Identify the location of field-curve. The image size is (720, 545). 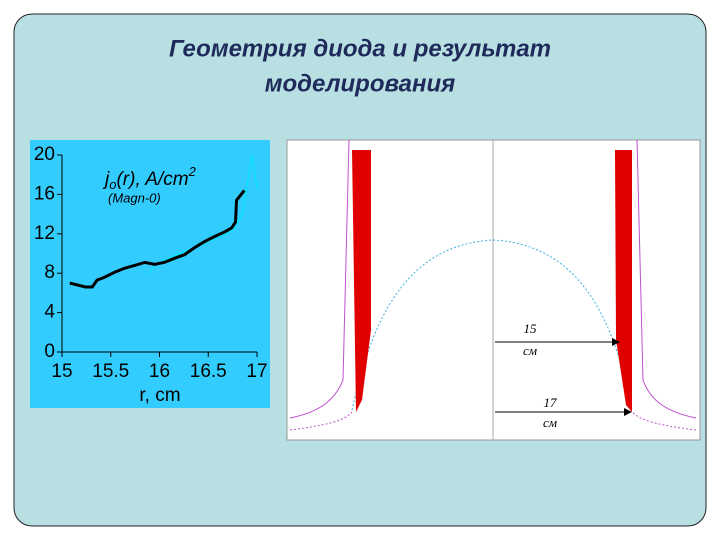
(492, 325).